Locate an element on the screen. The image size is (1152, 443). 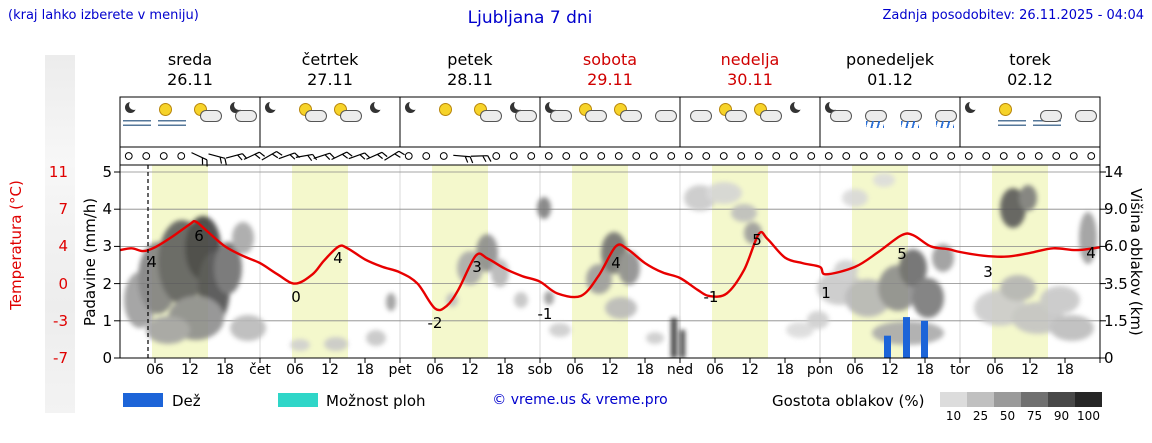
precip-tick: 1 is located at coordinates (107, 320).